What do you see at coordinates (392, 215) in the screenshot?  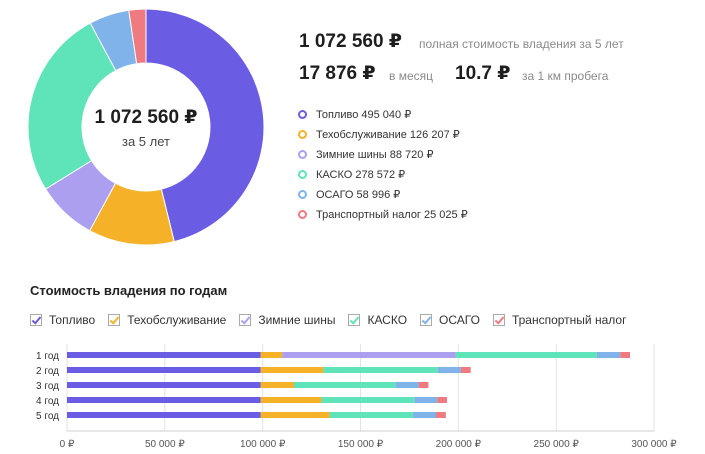 I see `legend-label: Транспортный налог 25 025 ₽` at bounding box center [392, 215].